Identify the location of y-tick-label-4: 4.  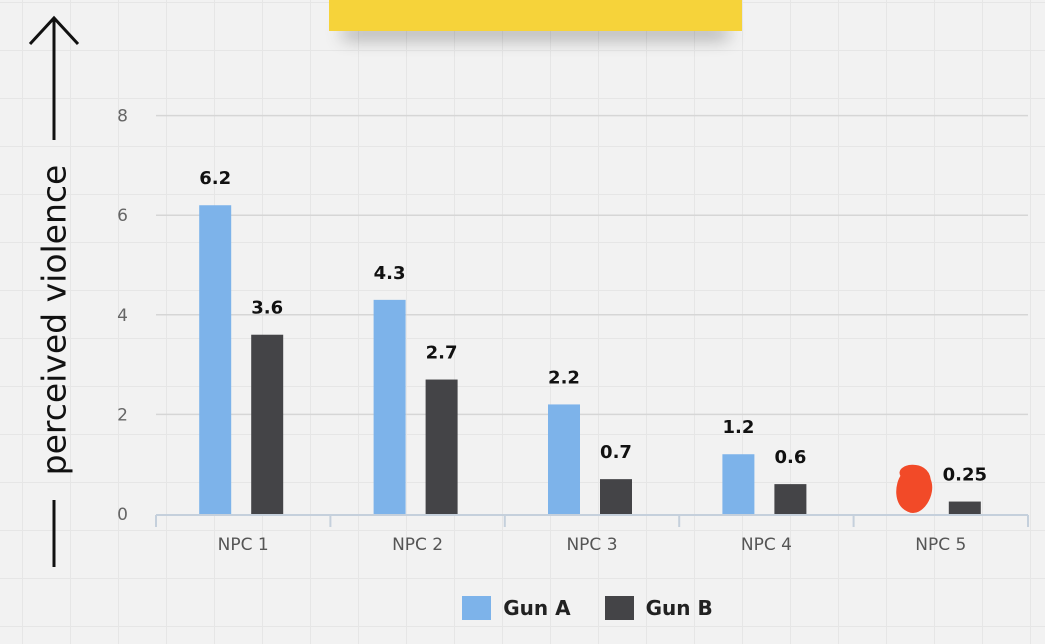
(122, 316).